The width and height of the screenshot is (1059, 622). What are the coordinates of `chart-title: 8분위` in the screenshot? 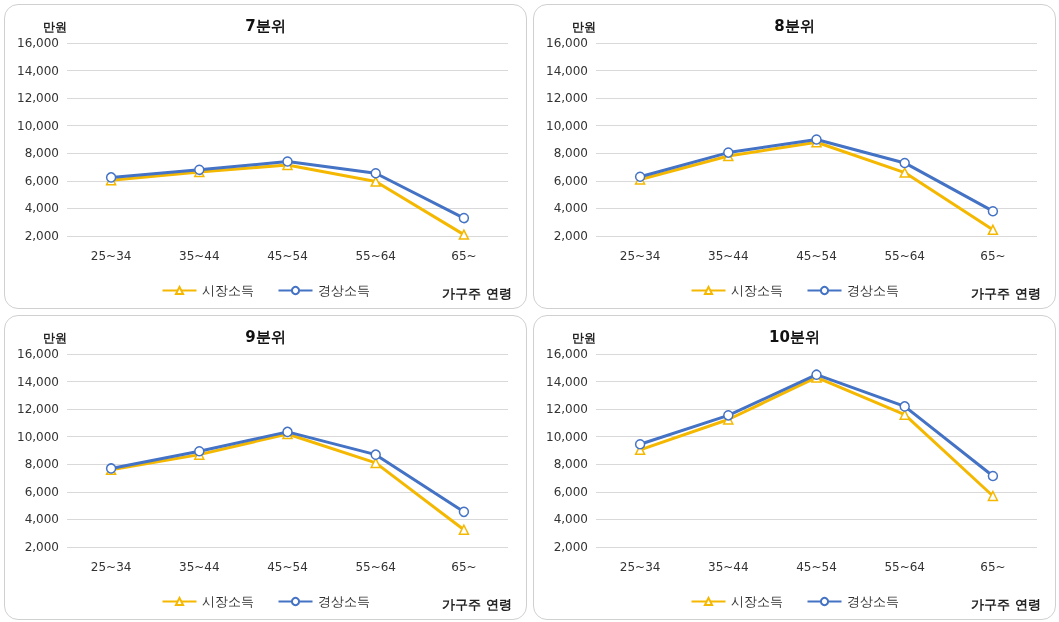 It's located at (794, 25).